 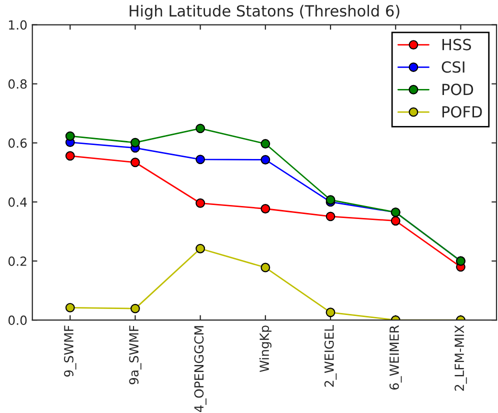 I want to click on legend-label: HSS, so click(x=456, y=44).